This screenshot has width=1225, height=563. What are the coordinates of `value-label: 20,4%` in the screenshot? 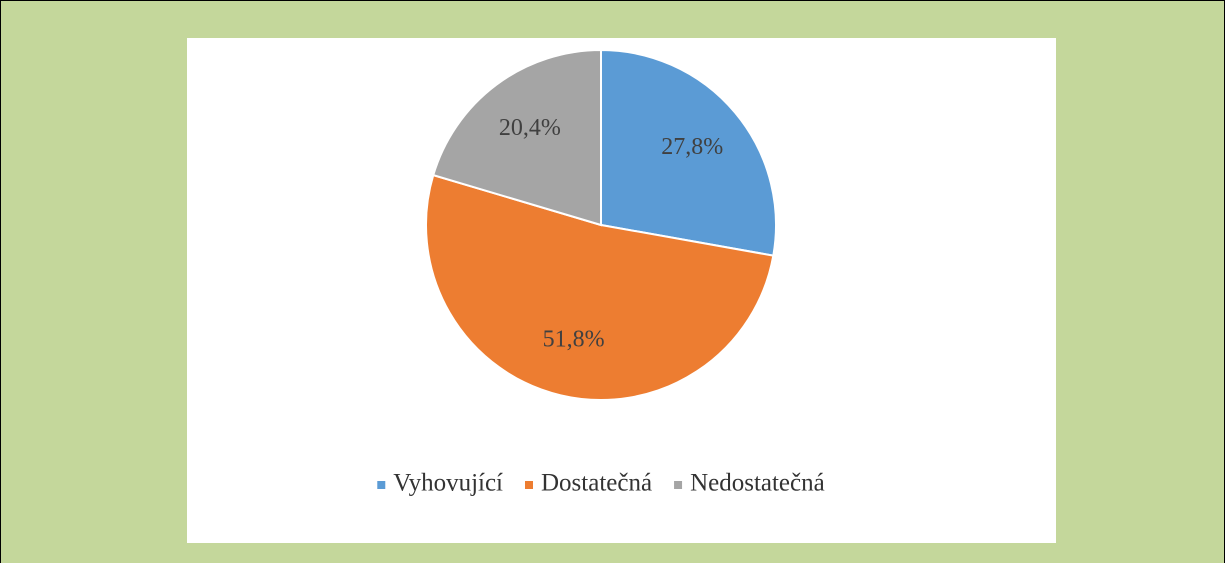 It's located at (530, 128).